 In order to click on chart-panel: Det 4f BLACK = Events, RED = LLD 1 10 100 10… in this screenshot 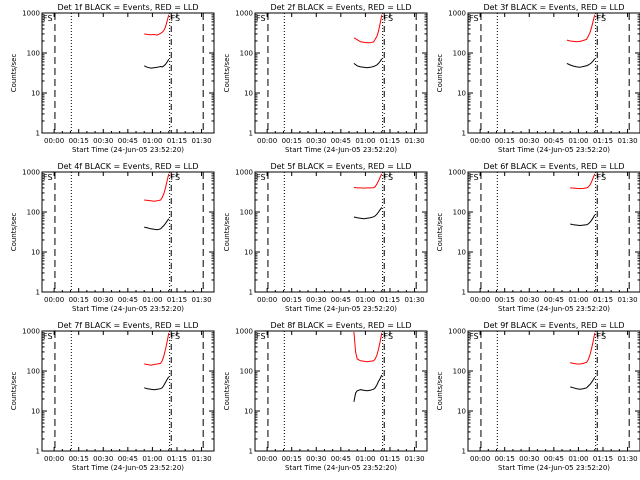, I will do `click(112, 237)`.